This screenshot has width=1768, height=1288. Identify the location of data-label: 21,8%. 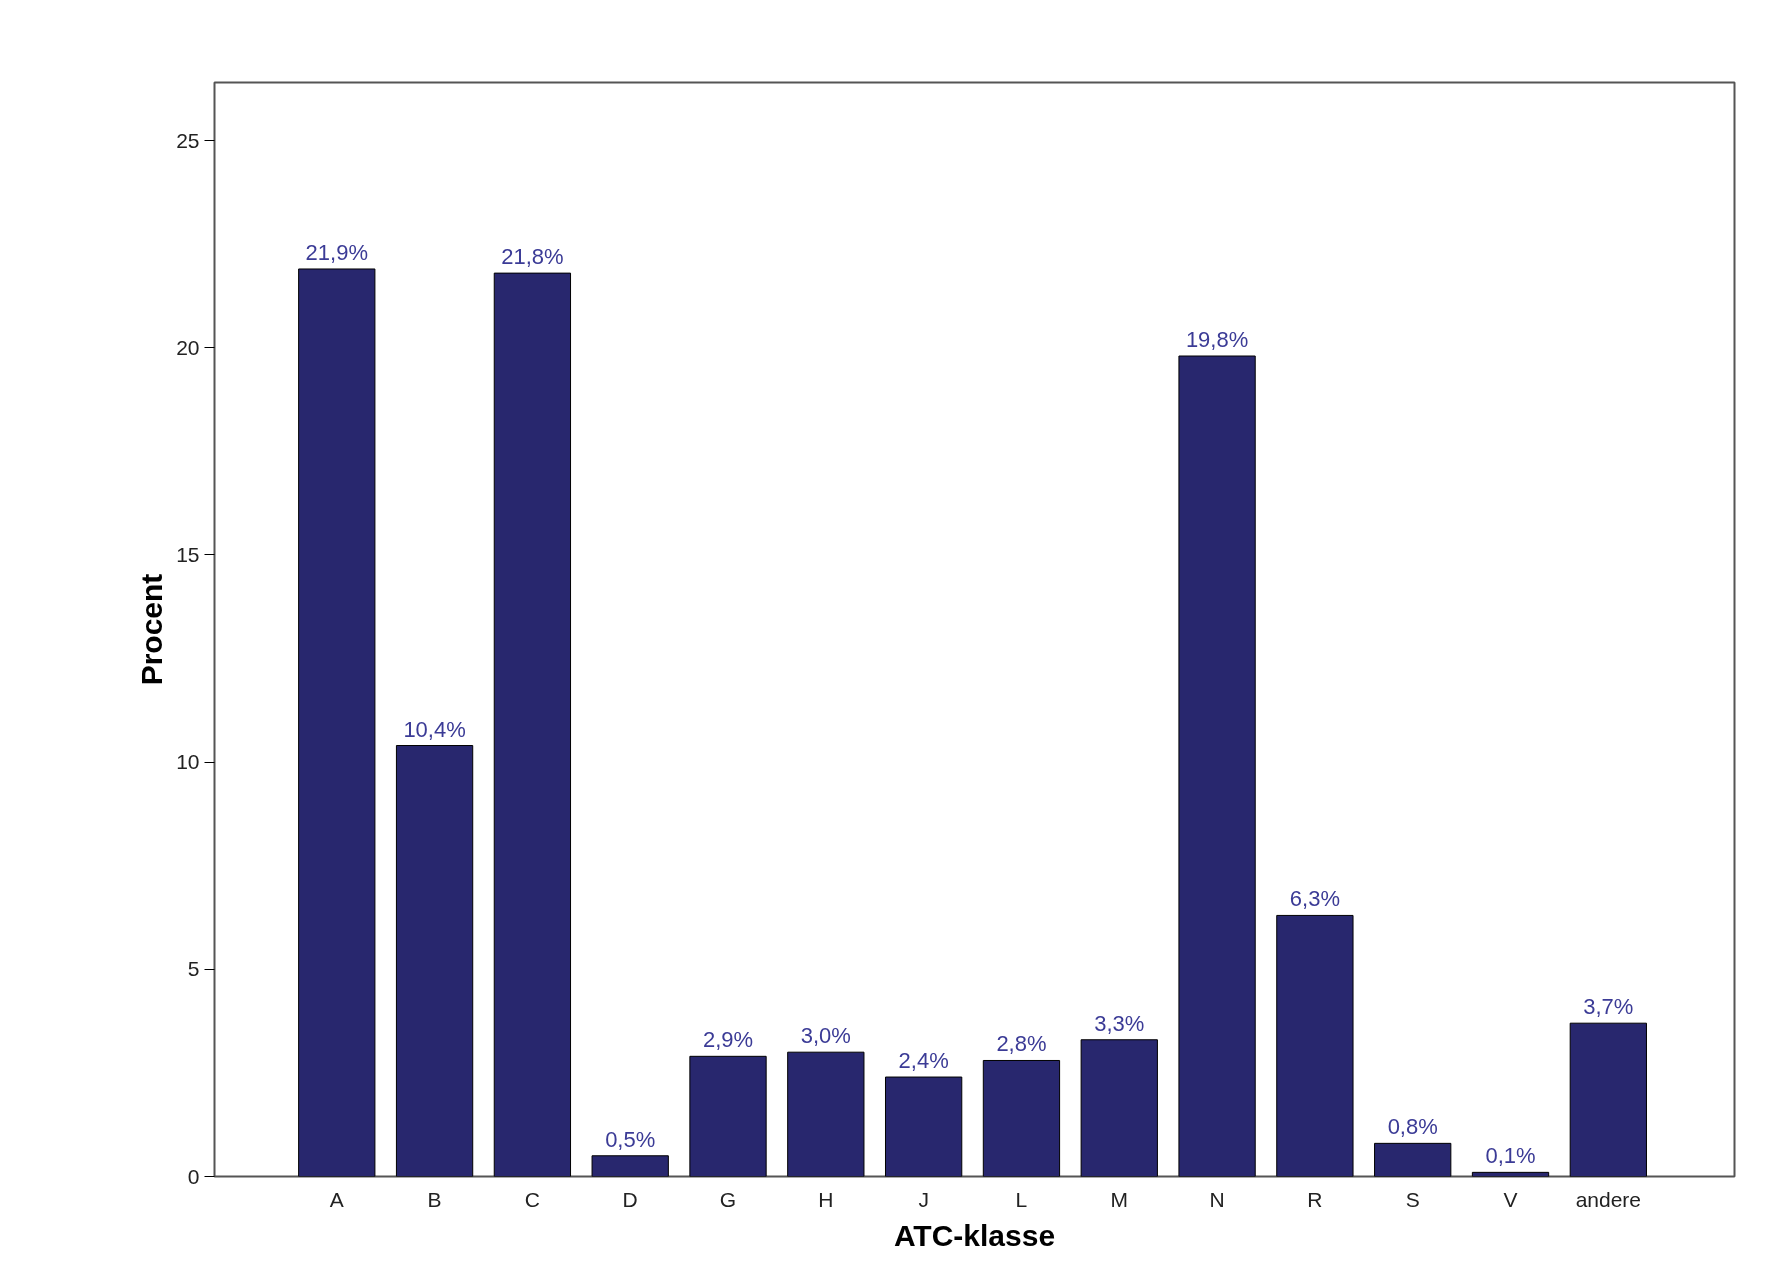
(532, 257).